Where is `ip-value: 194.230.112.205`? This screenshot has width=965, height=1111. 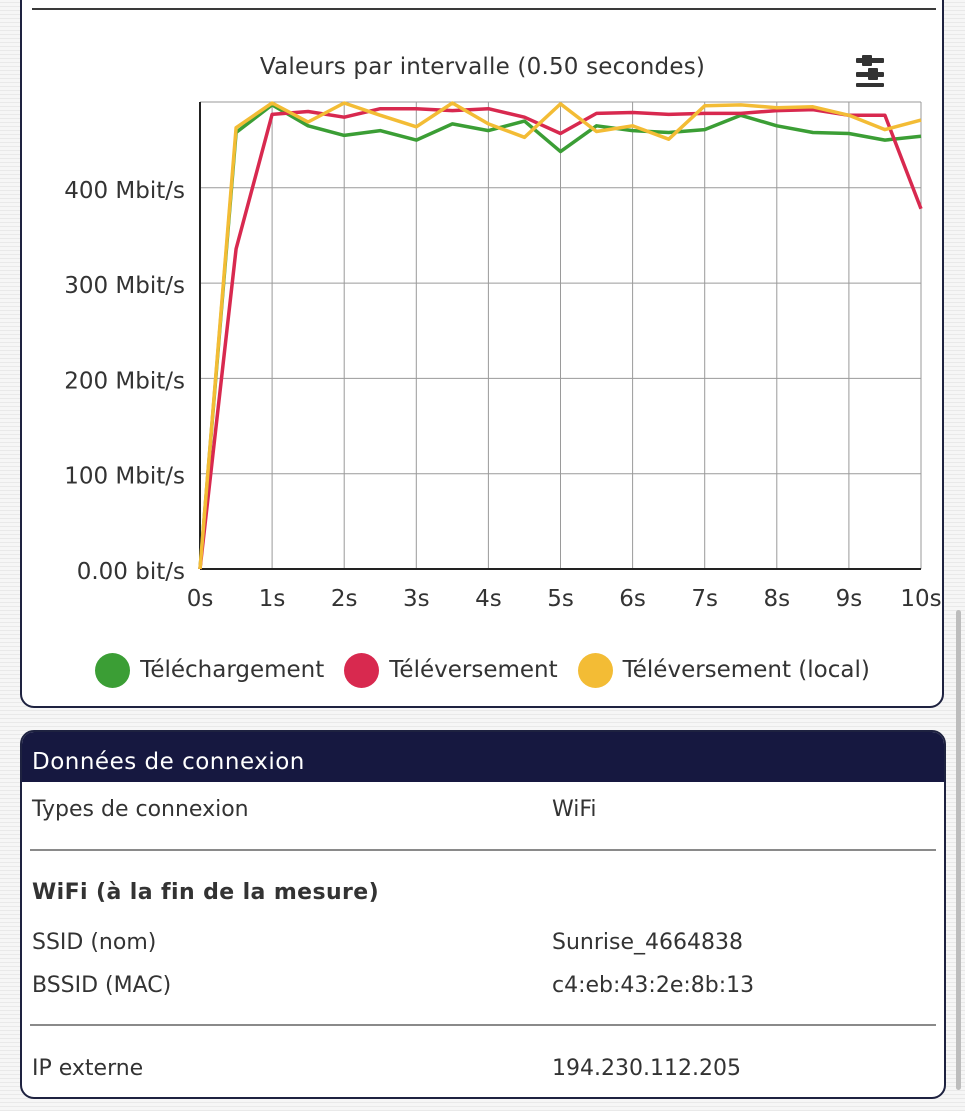
ip-value: 194.230.112.205 is located at coordinates (646, 1068).